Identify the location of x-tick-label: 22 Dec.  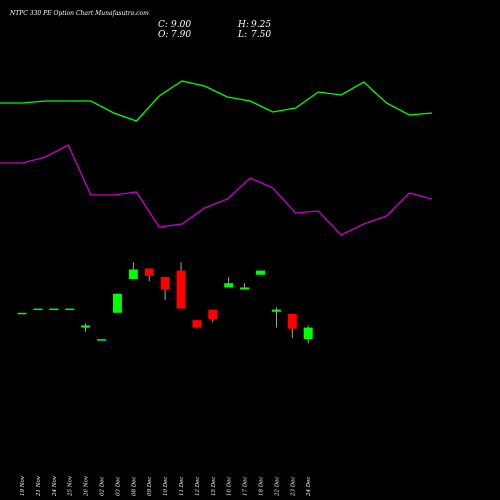
(277, 487).